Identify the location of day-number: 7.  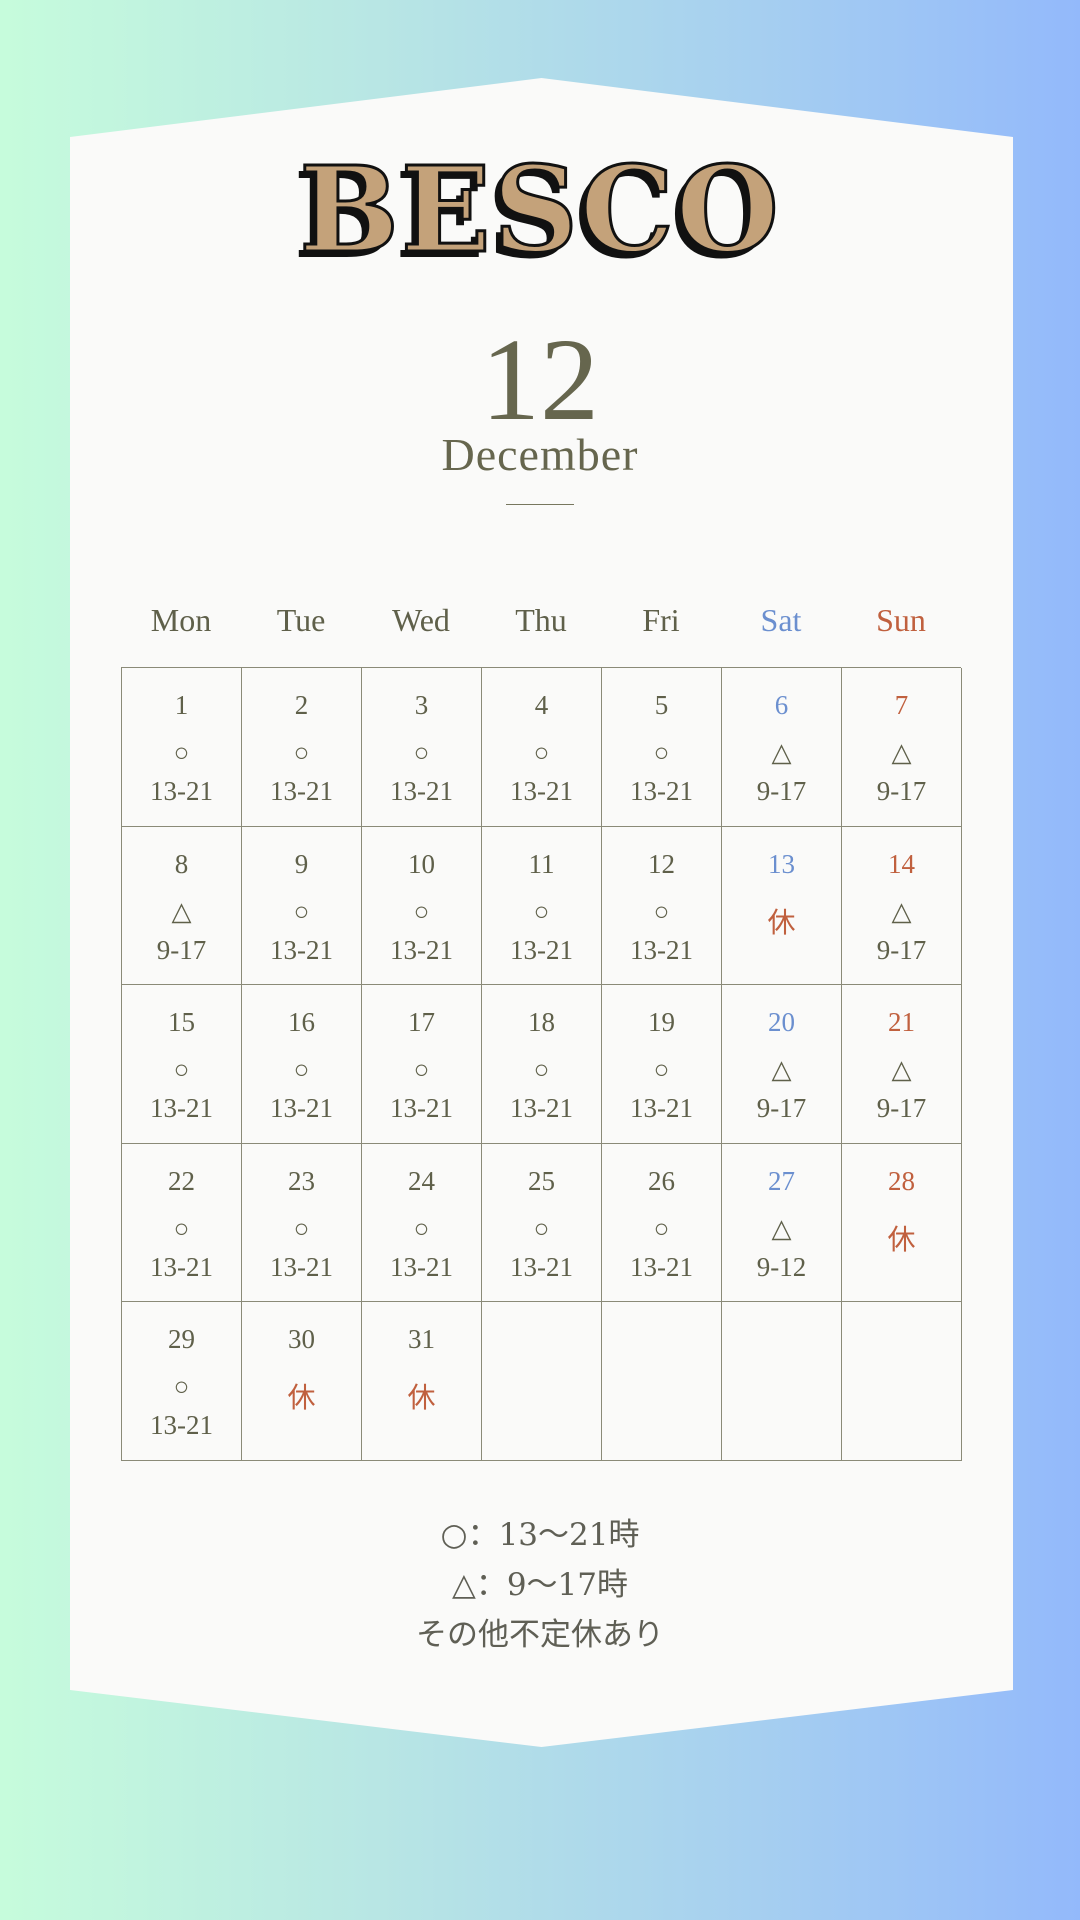
(901, 705).